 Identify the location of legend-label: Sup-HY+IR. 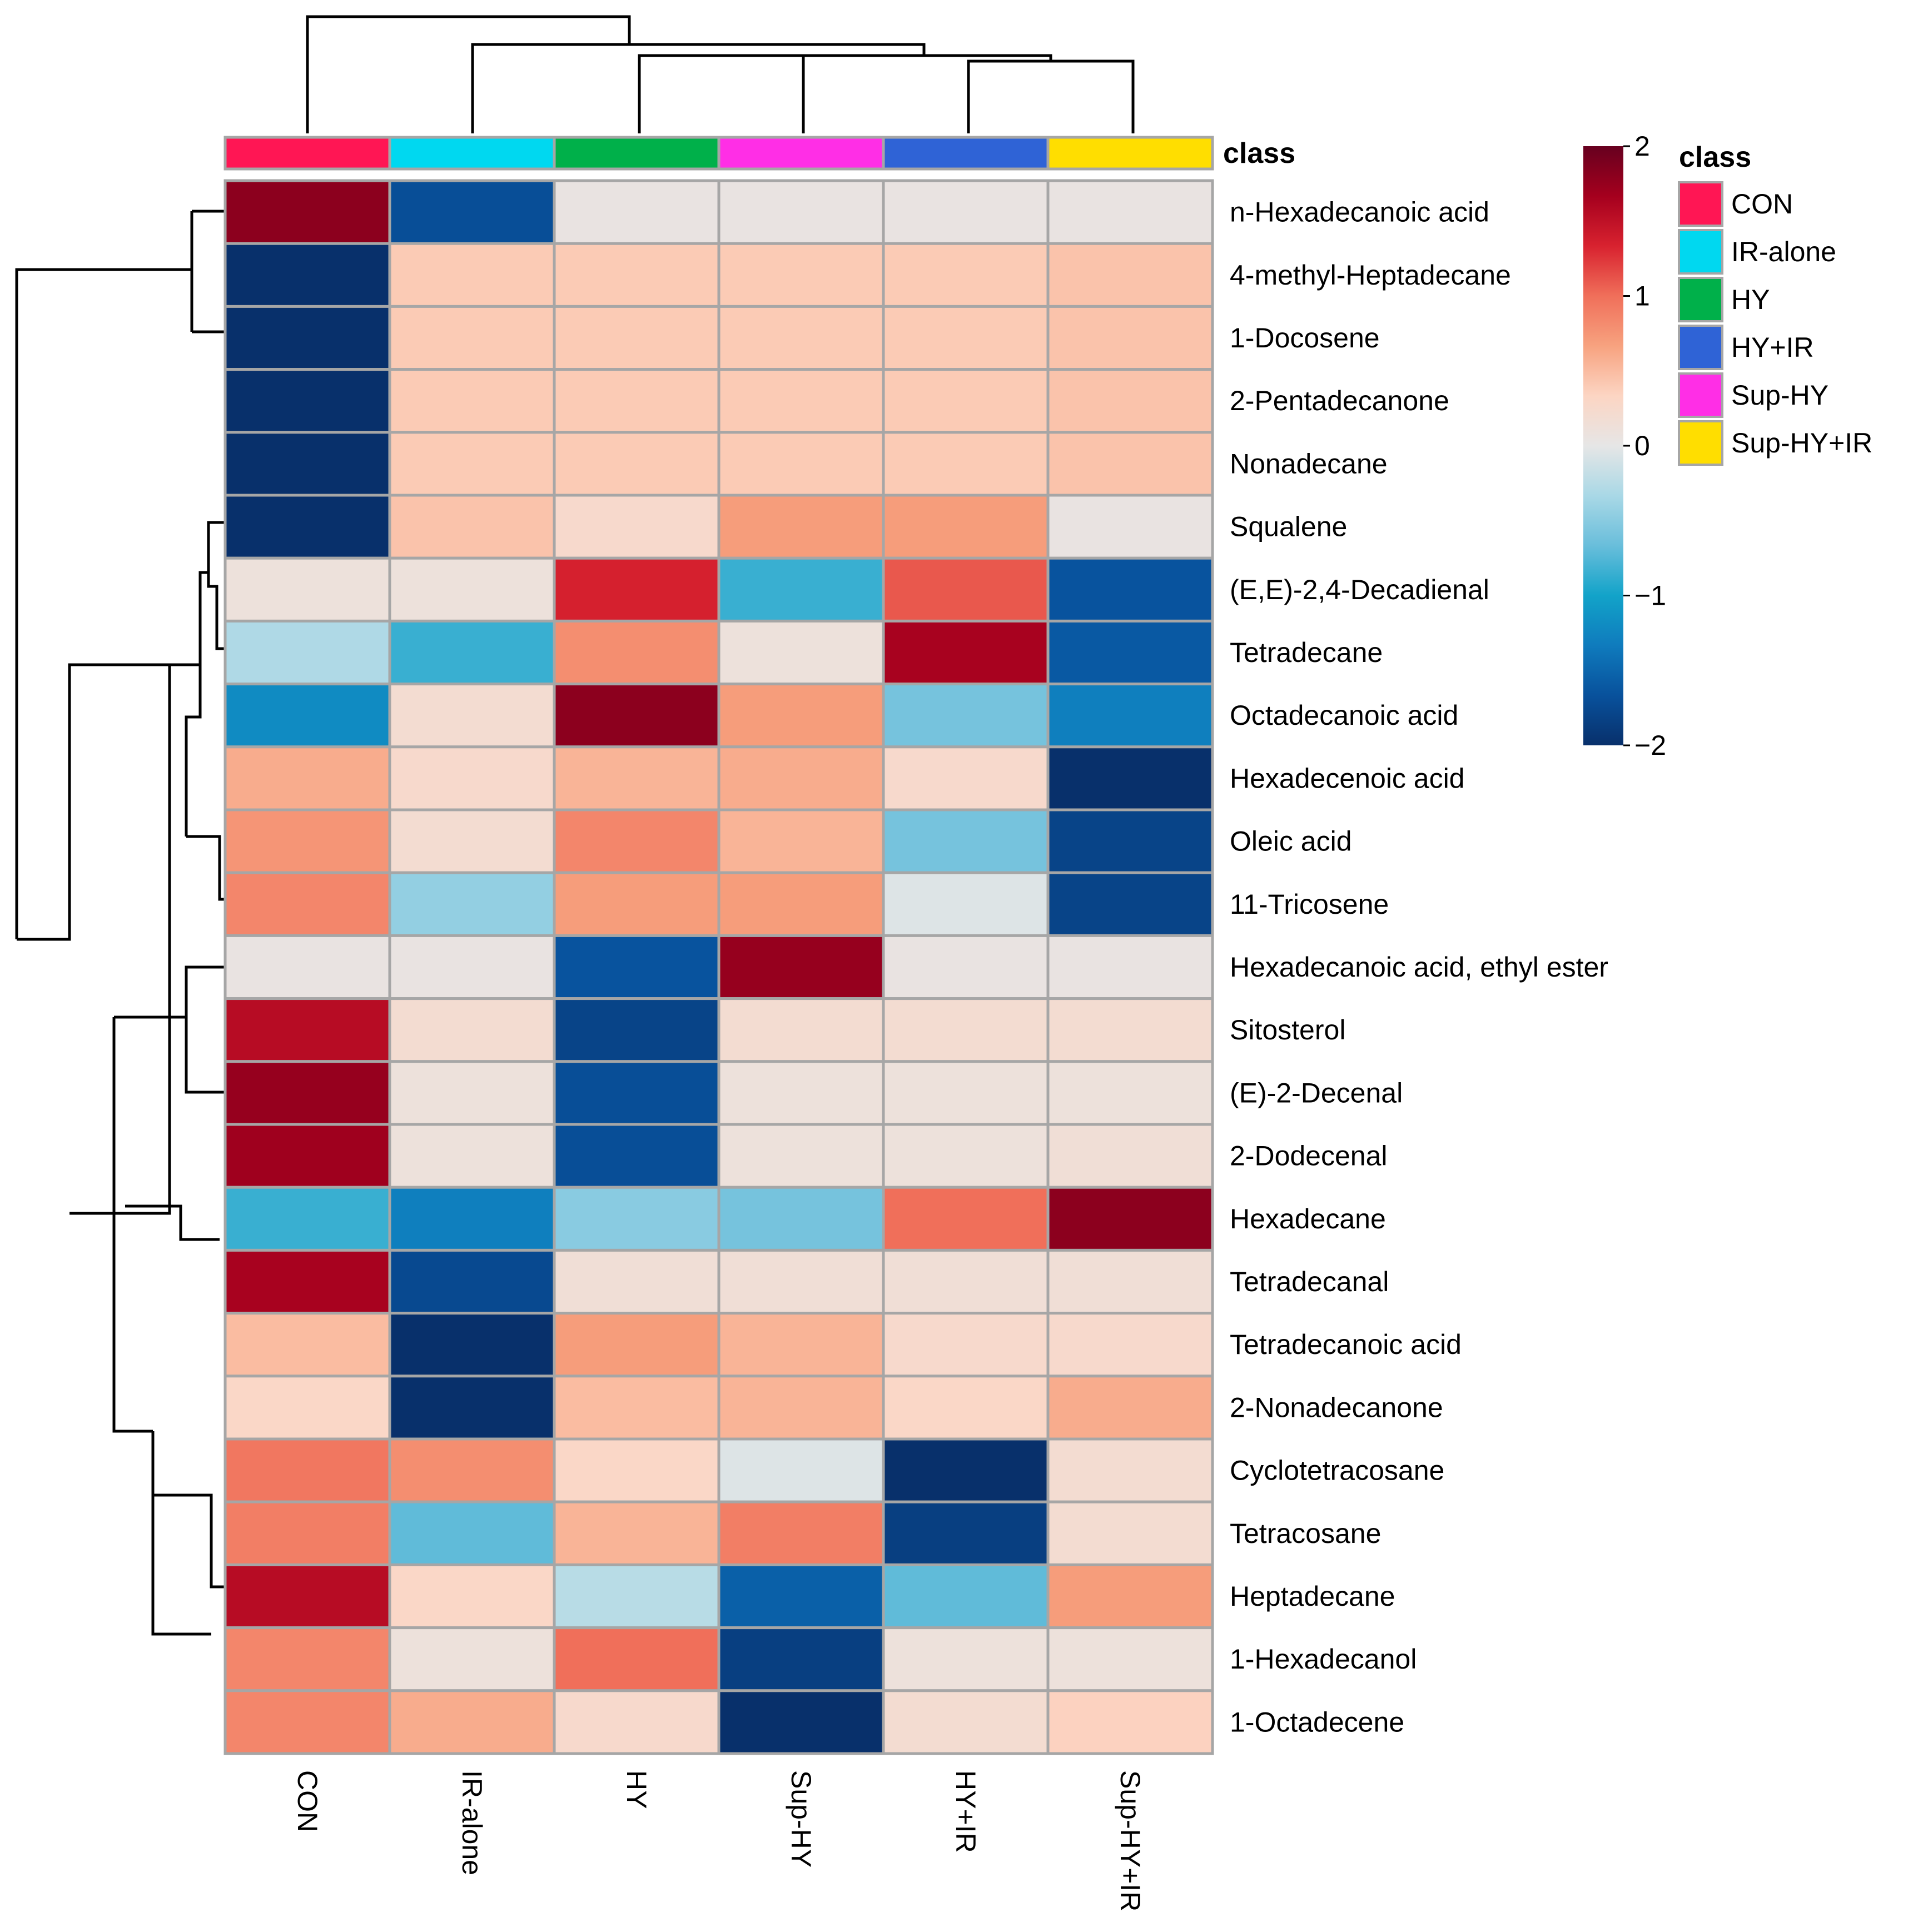
(1802, 443).